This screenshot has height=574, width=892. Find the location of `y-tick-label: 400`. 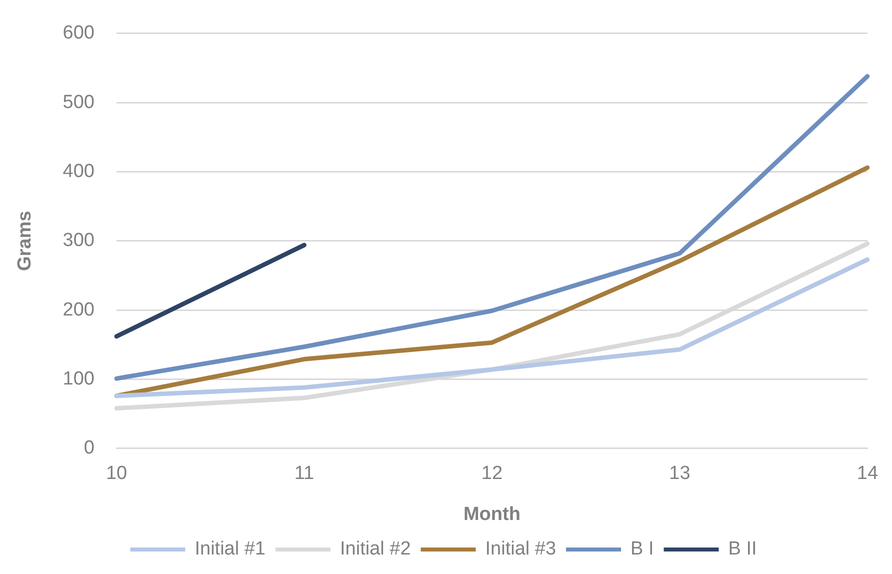

y-tick-label: 400 is located at coordinates (78, 171).